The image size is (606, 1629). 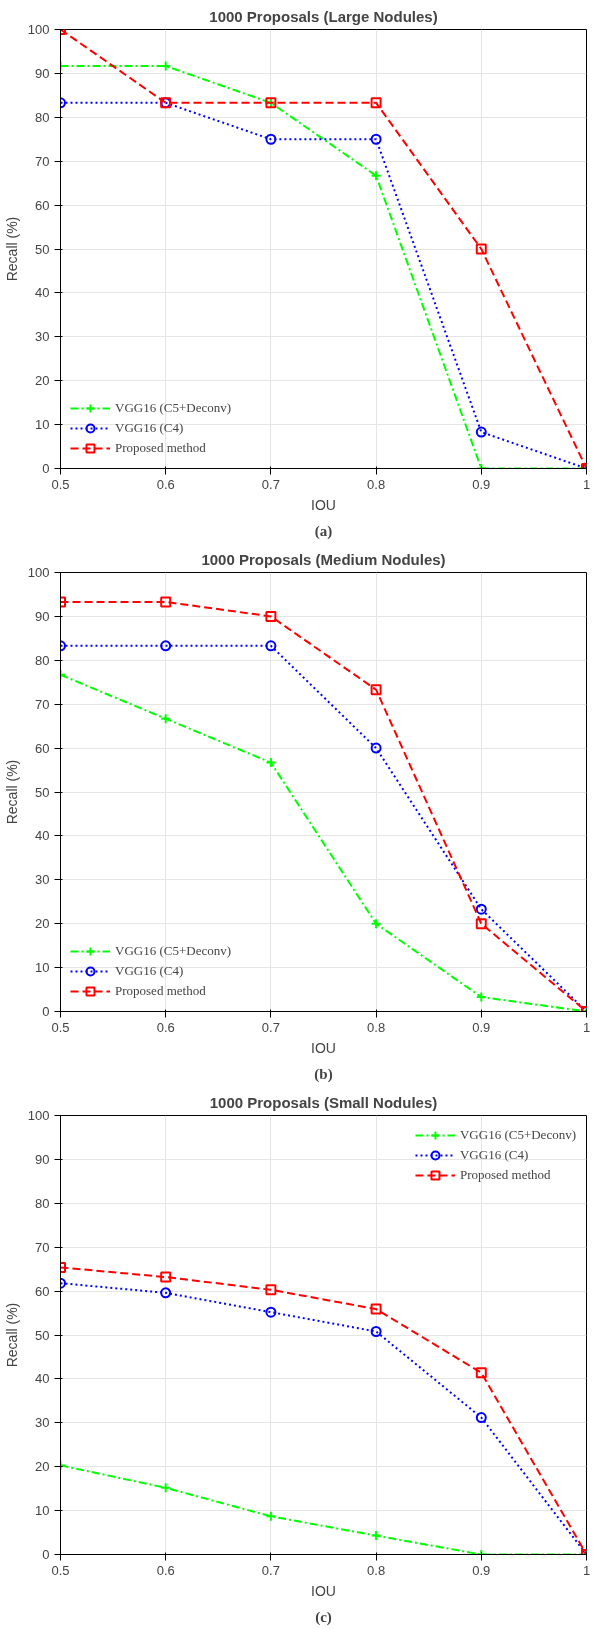 I want to click on text: (c), so click(x=323, y=1617).